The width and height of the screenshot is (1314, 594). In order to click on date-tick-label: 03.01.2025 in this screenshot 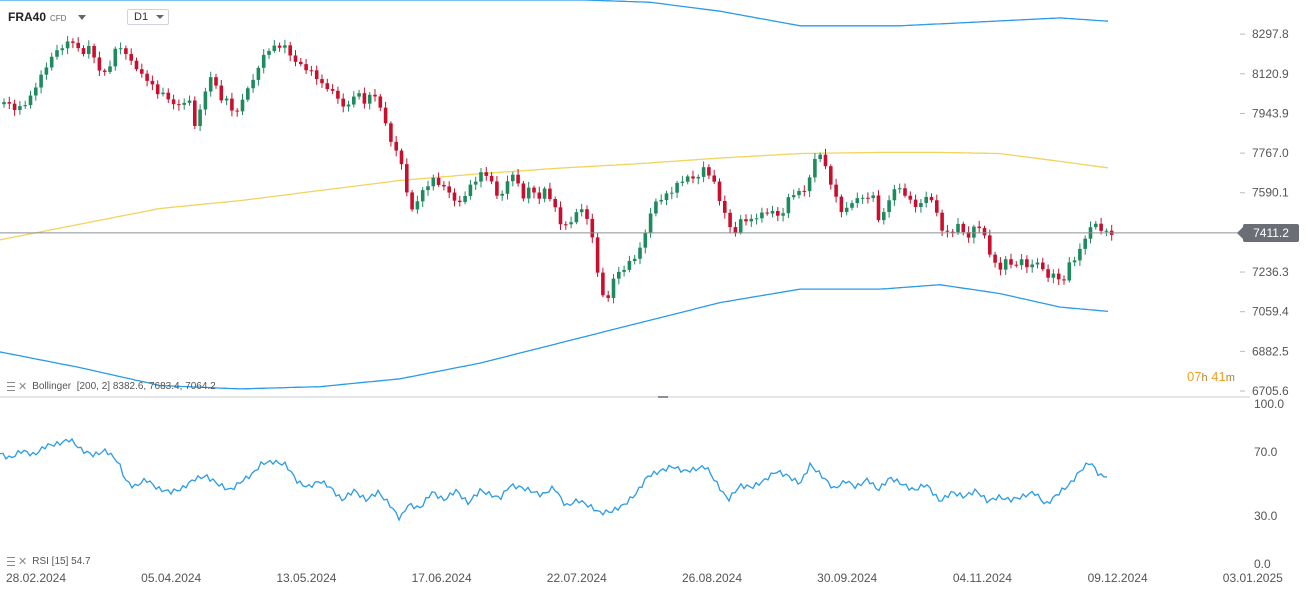, I will do `click(1253, 578)`.